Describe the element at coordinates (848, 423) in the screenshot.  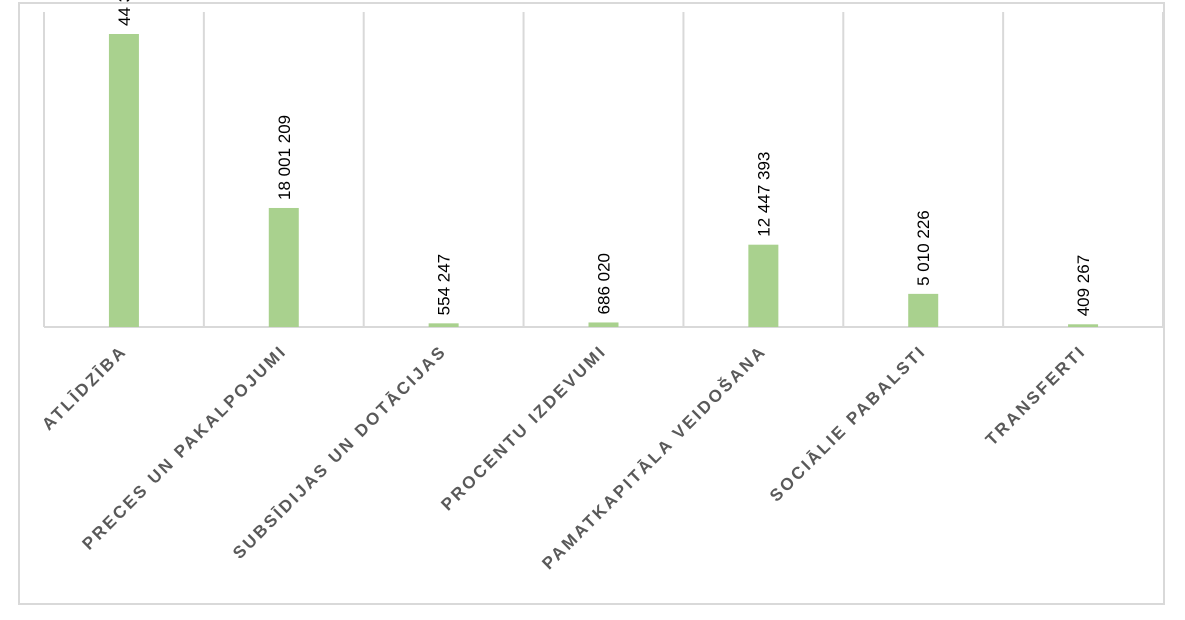
I see `category-label: SOCIĀLIE PABALSTI` at that location.